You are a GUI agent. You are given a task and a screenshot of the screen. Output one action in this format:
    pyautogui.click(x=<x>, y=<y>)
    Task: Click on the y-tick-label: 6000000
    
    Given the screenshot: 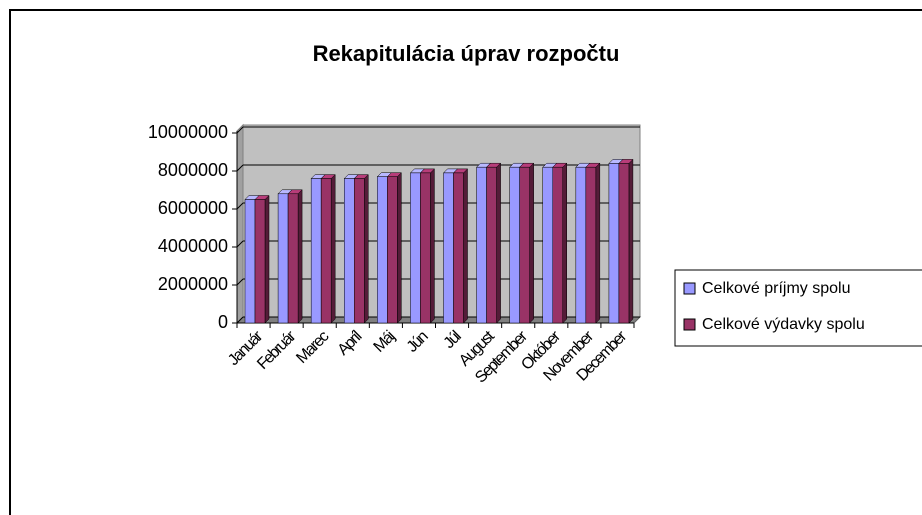 What is the action you would take?
    pyautogui.click(x=193, y=208)
    